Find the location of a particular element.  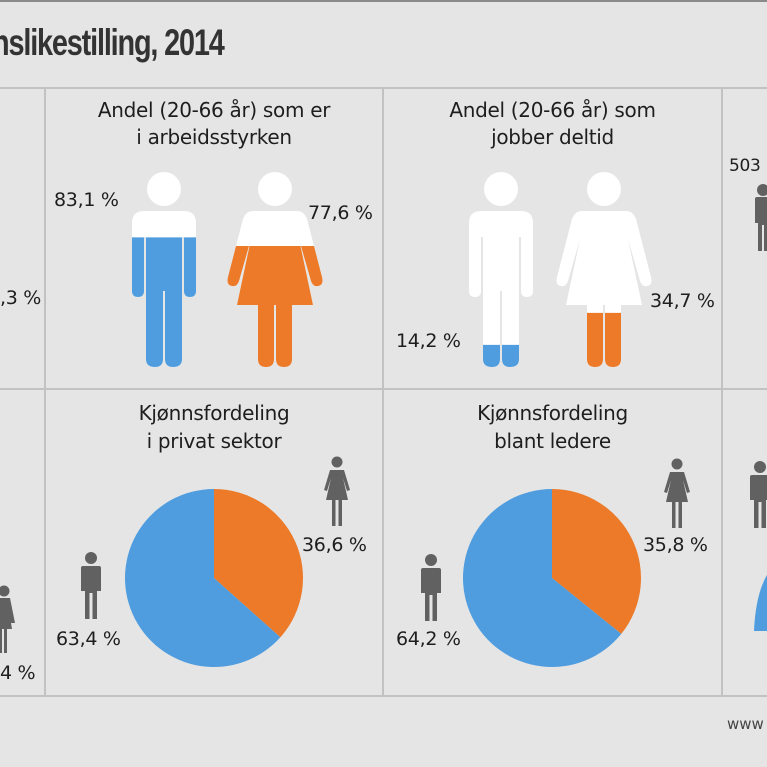

panel-title-line1: Andel (20-66 år) som er is located at coordinates (214, 110).